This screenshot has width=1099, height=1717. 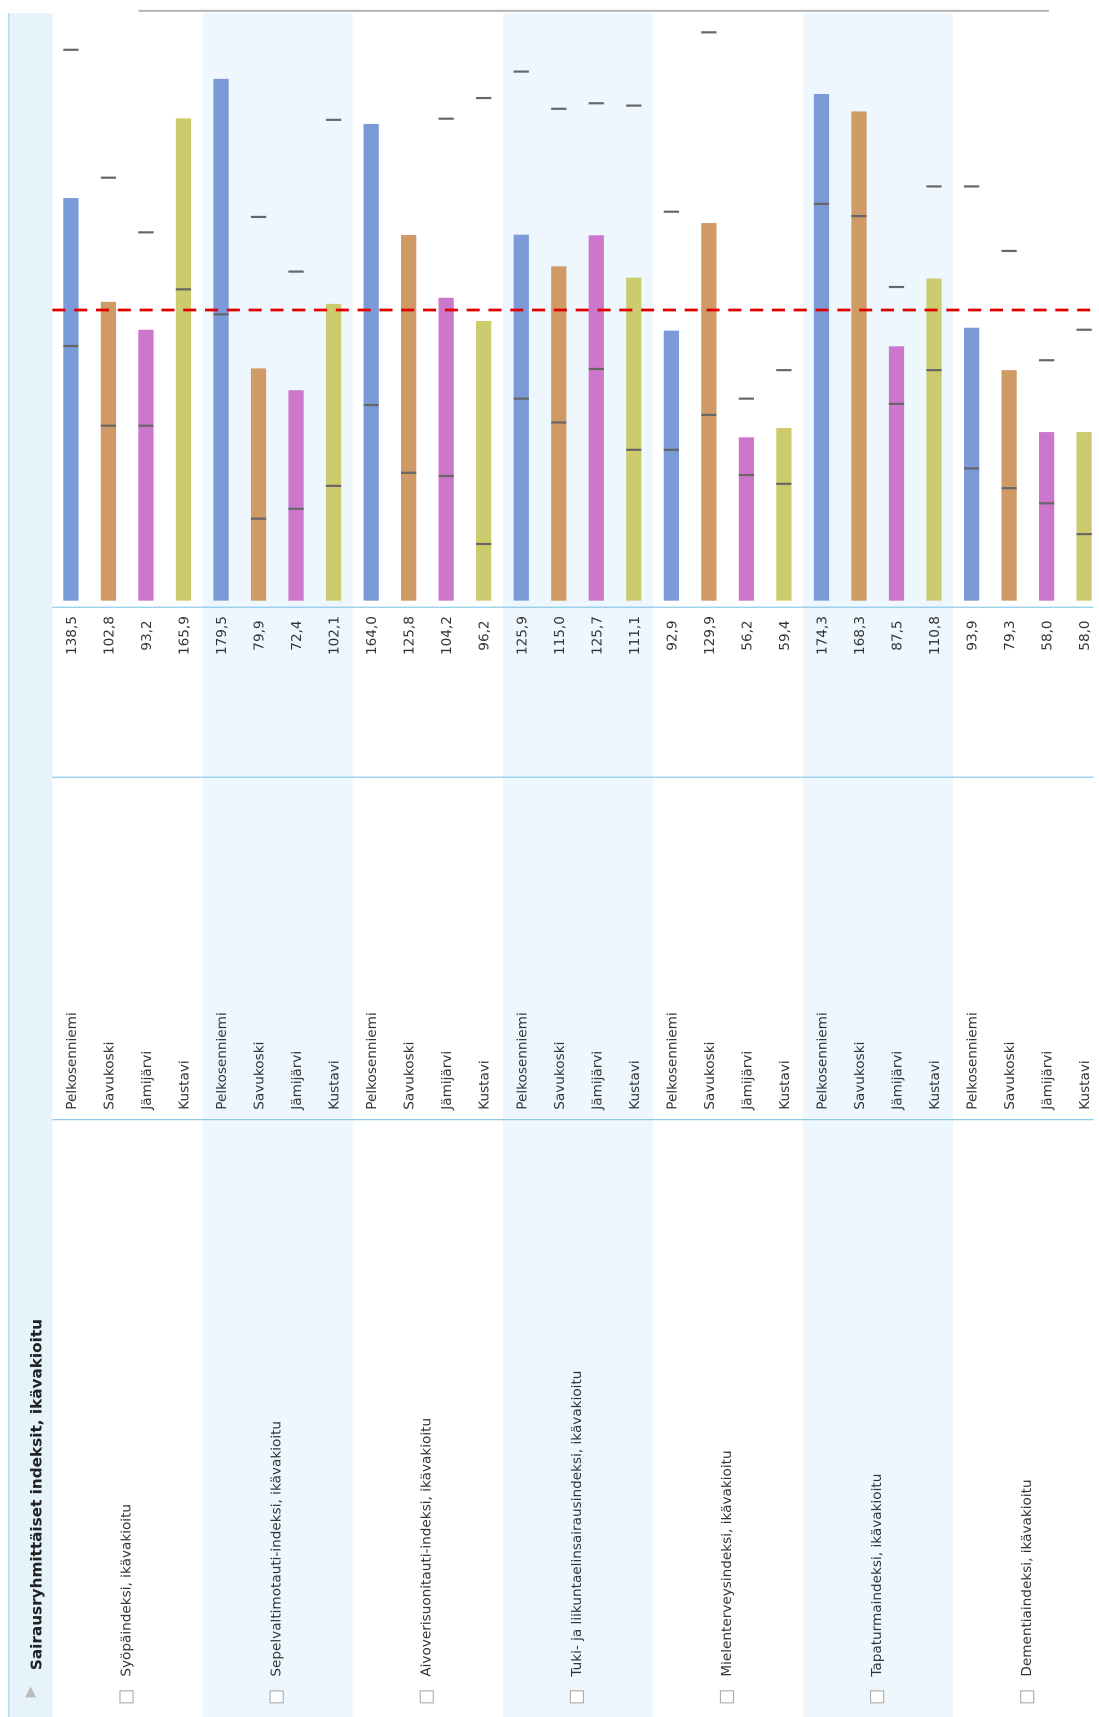 What do you see at coordinates (410, 635) in the screenshot?
I see `value-label: 125,8` at bounding box center [410, 635].